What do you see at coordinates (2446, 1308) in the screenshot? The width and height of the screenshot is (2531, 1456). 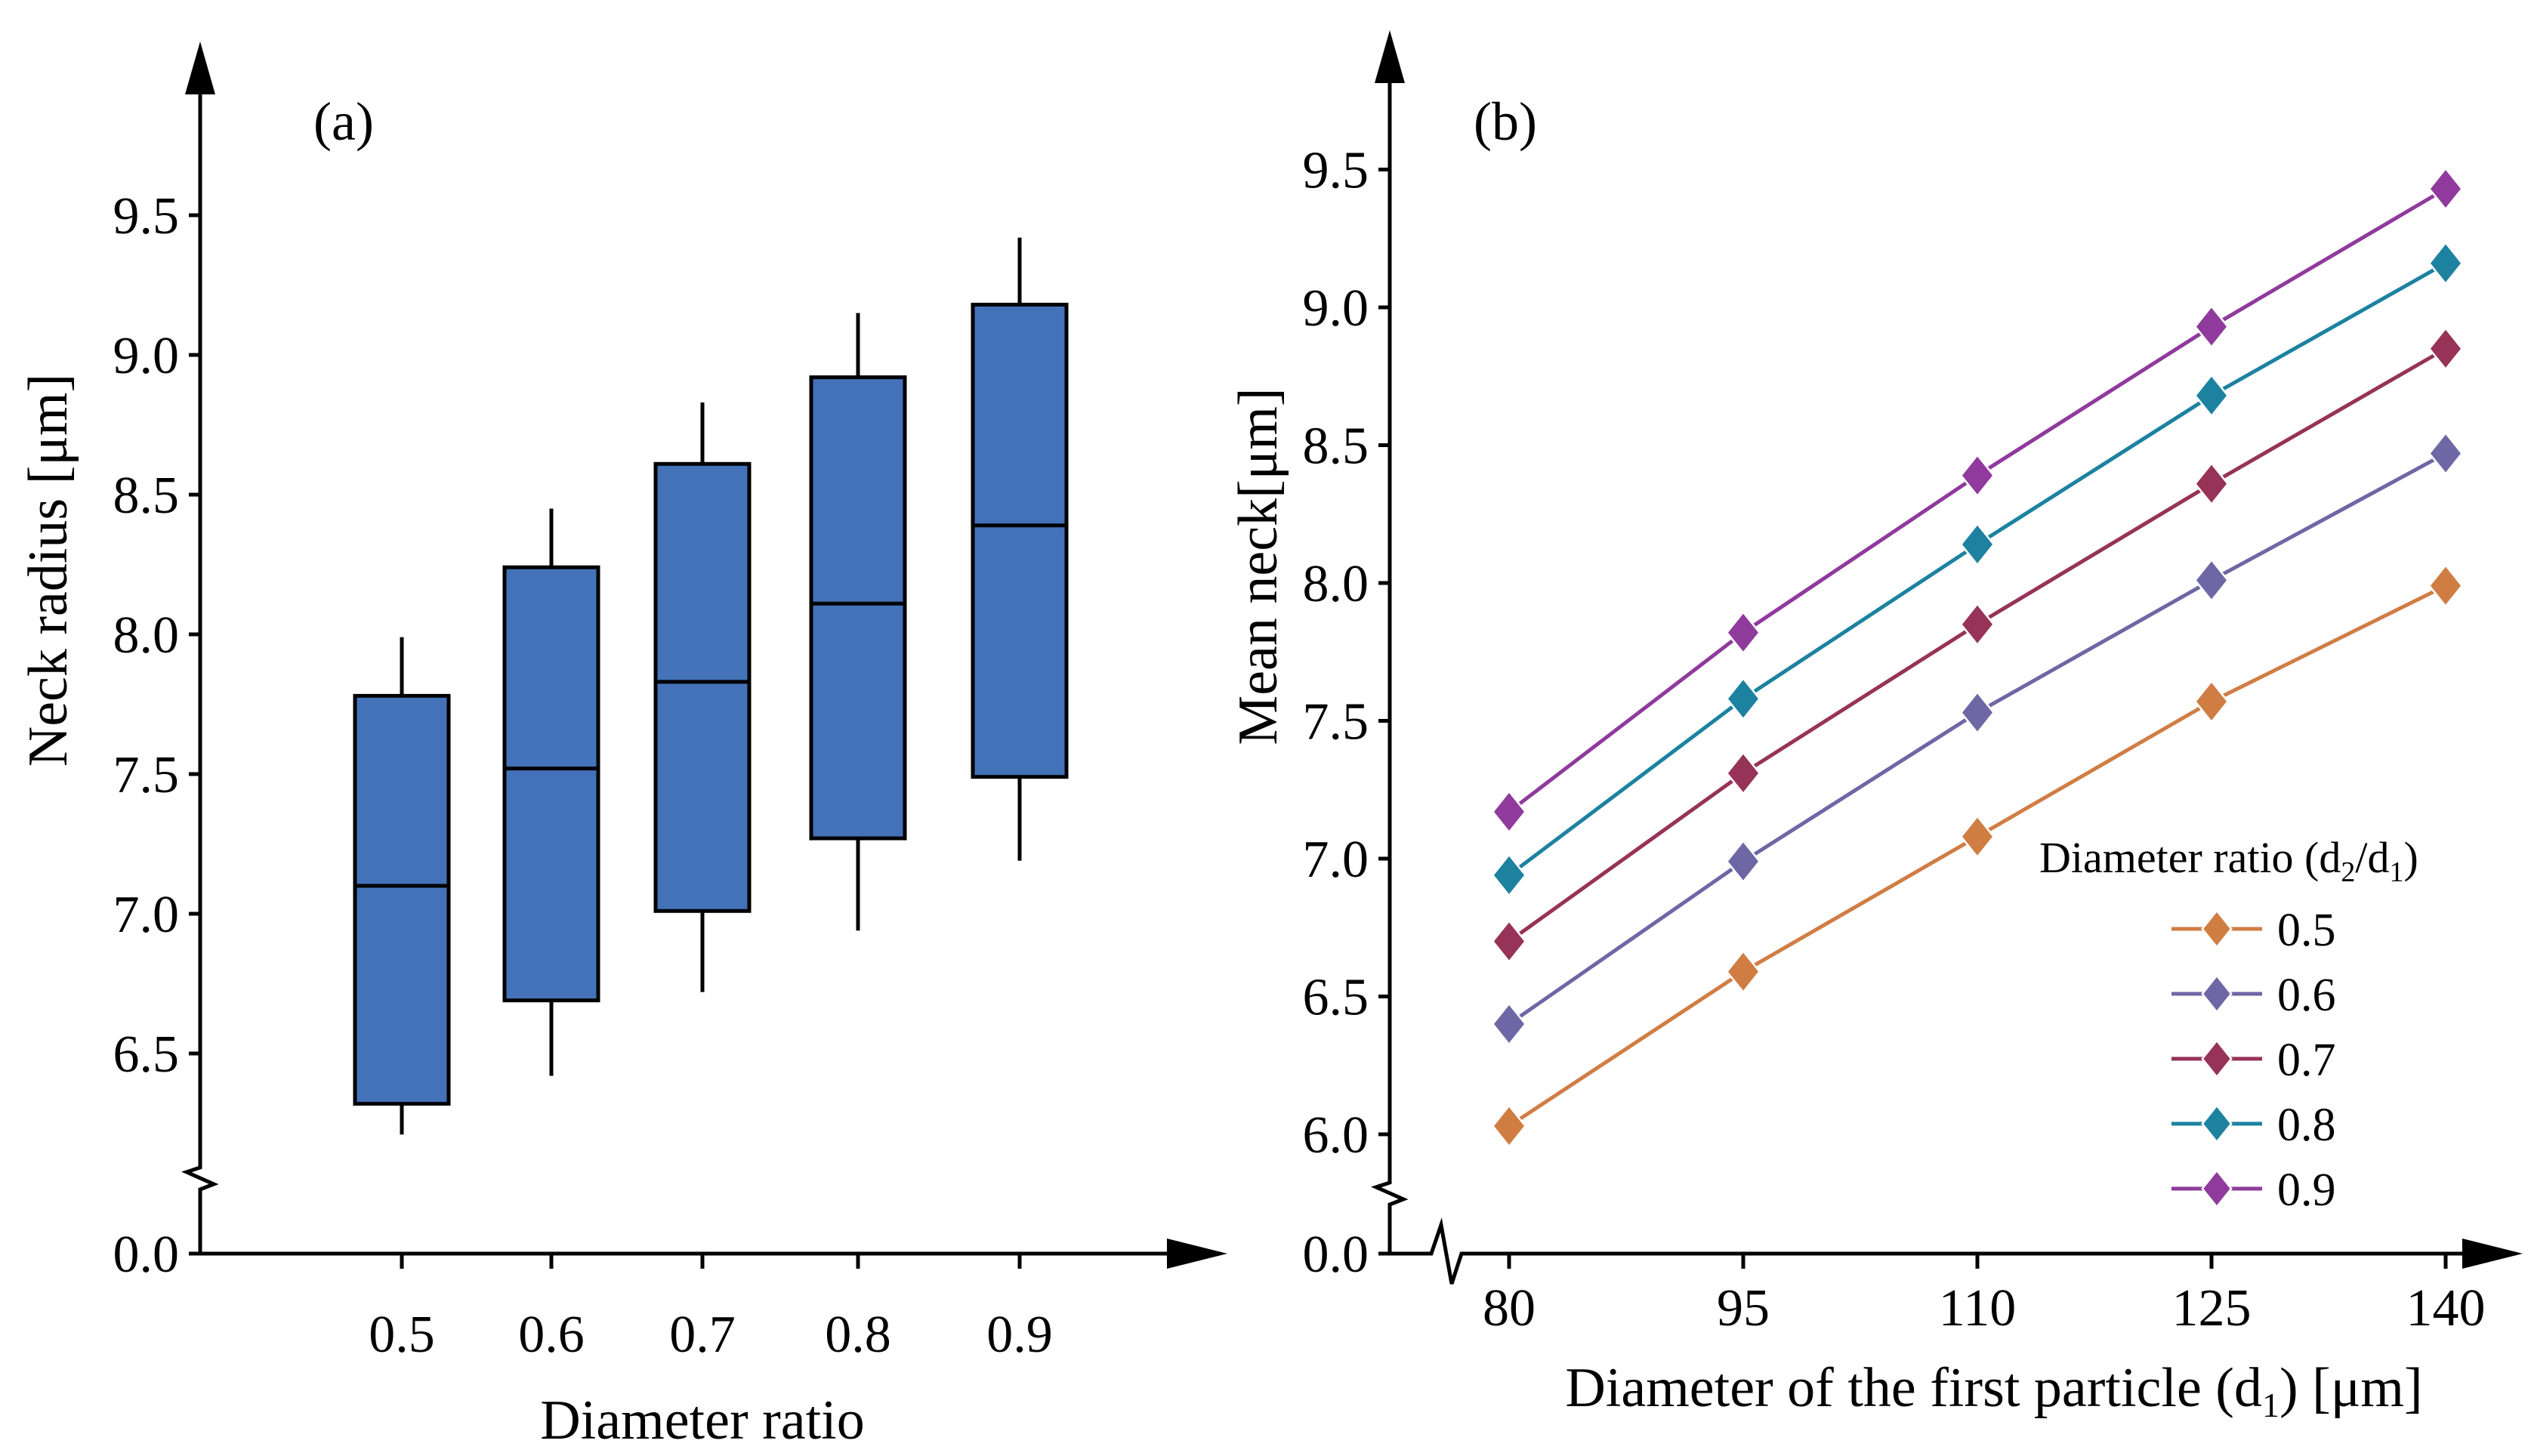 I see `x-tick-label: 140` at bounding box center [2446, 1308].